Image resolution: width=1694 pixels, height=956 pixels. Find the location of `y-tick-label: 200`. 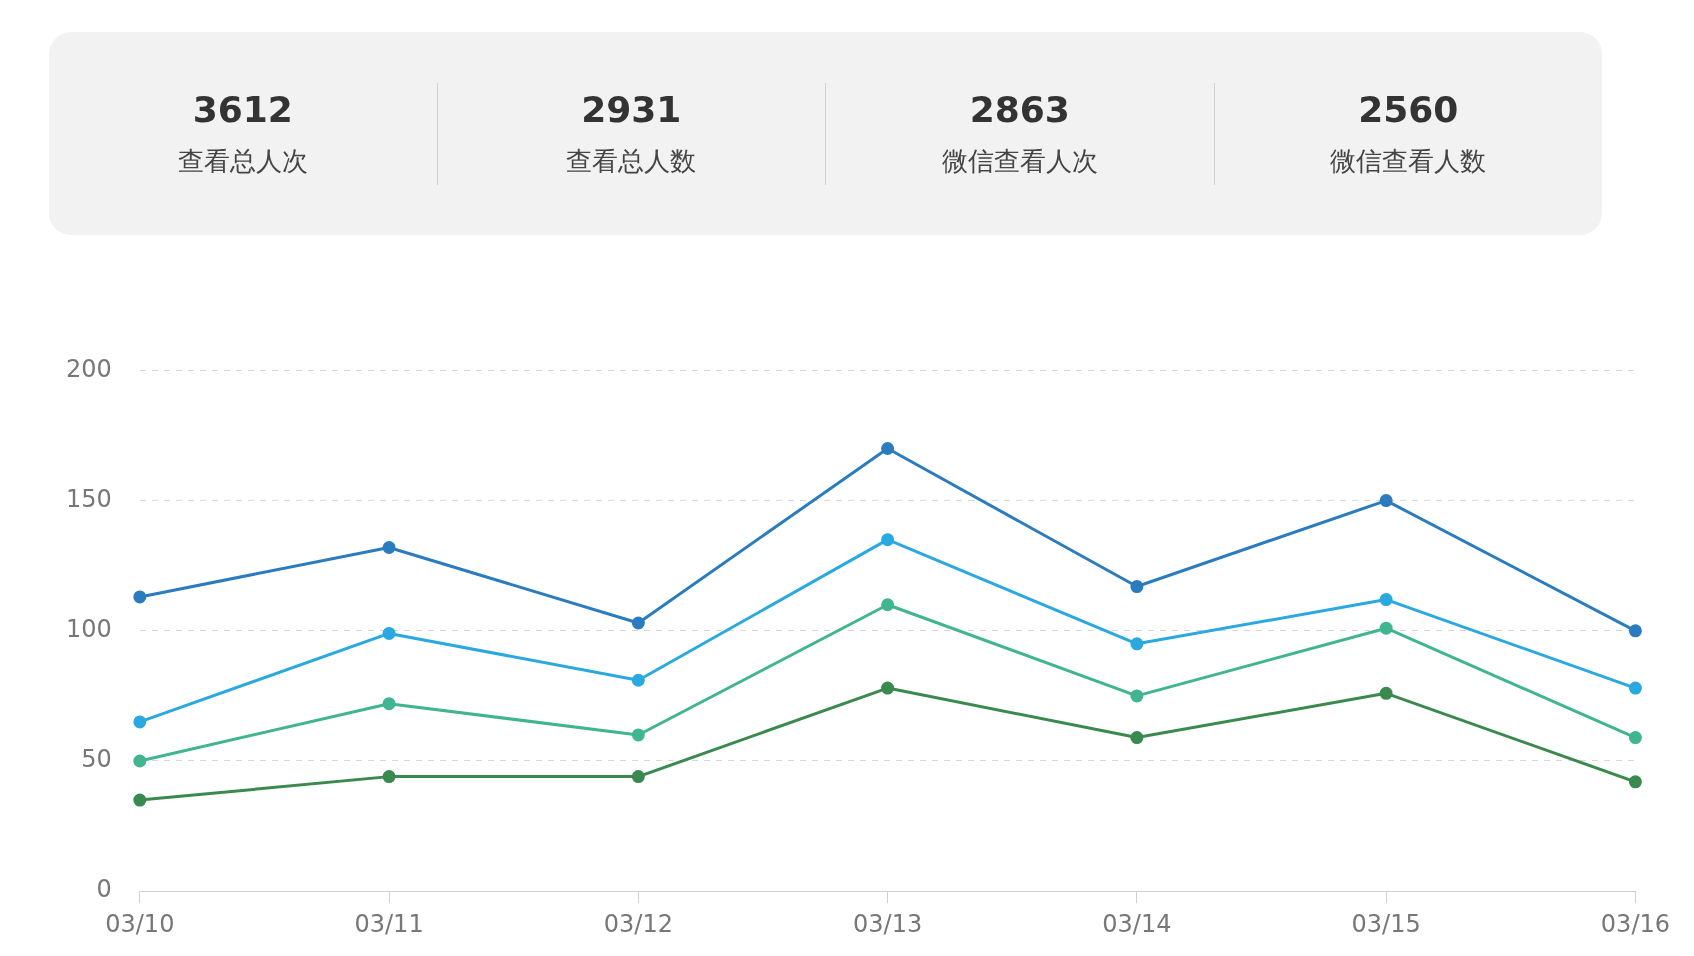

y-tick-label: 200 is located at coordinates (89, 368).